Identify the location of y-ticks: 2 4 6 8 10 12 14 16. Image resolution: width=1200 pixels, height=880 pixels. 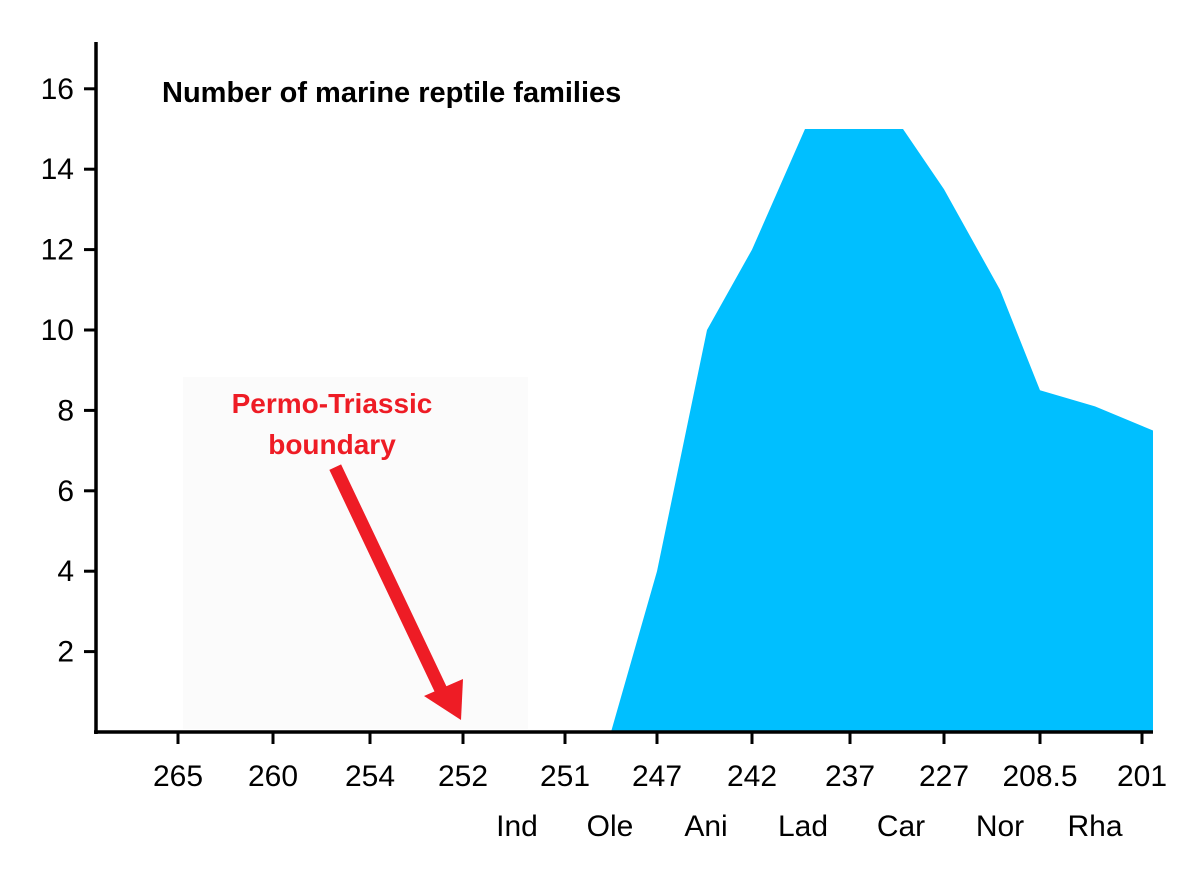
(68, 371).